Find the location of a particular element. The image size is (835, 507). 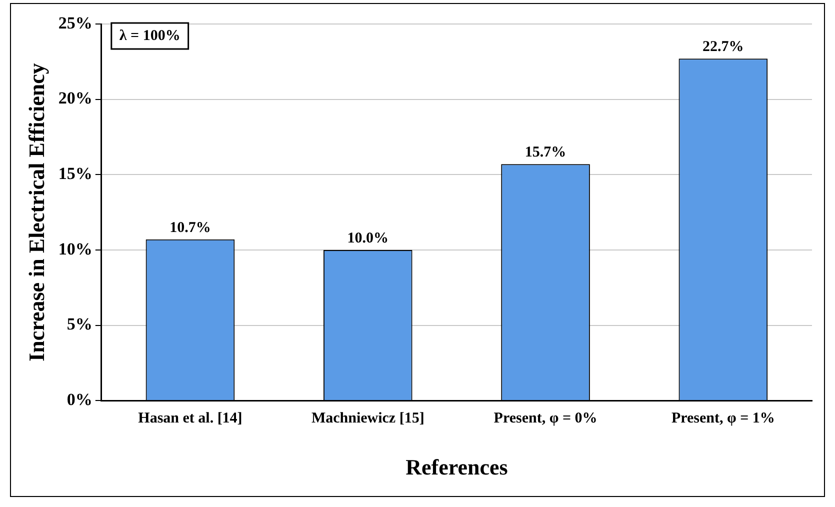

data-label: 22.7% is located at coordinates (723, 47).